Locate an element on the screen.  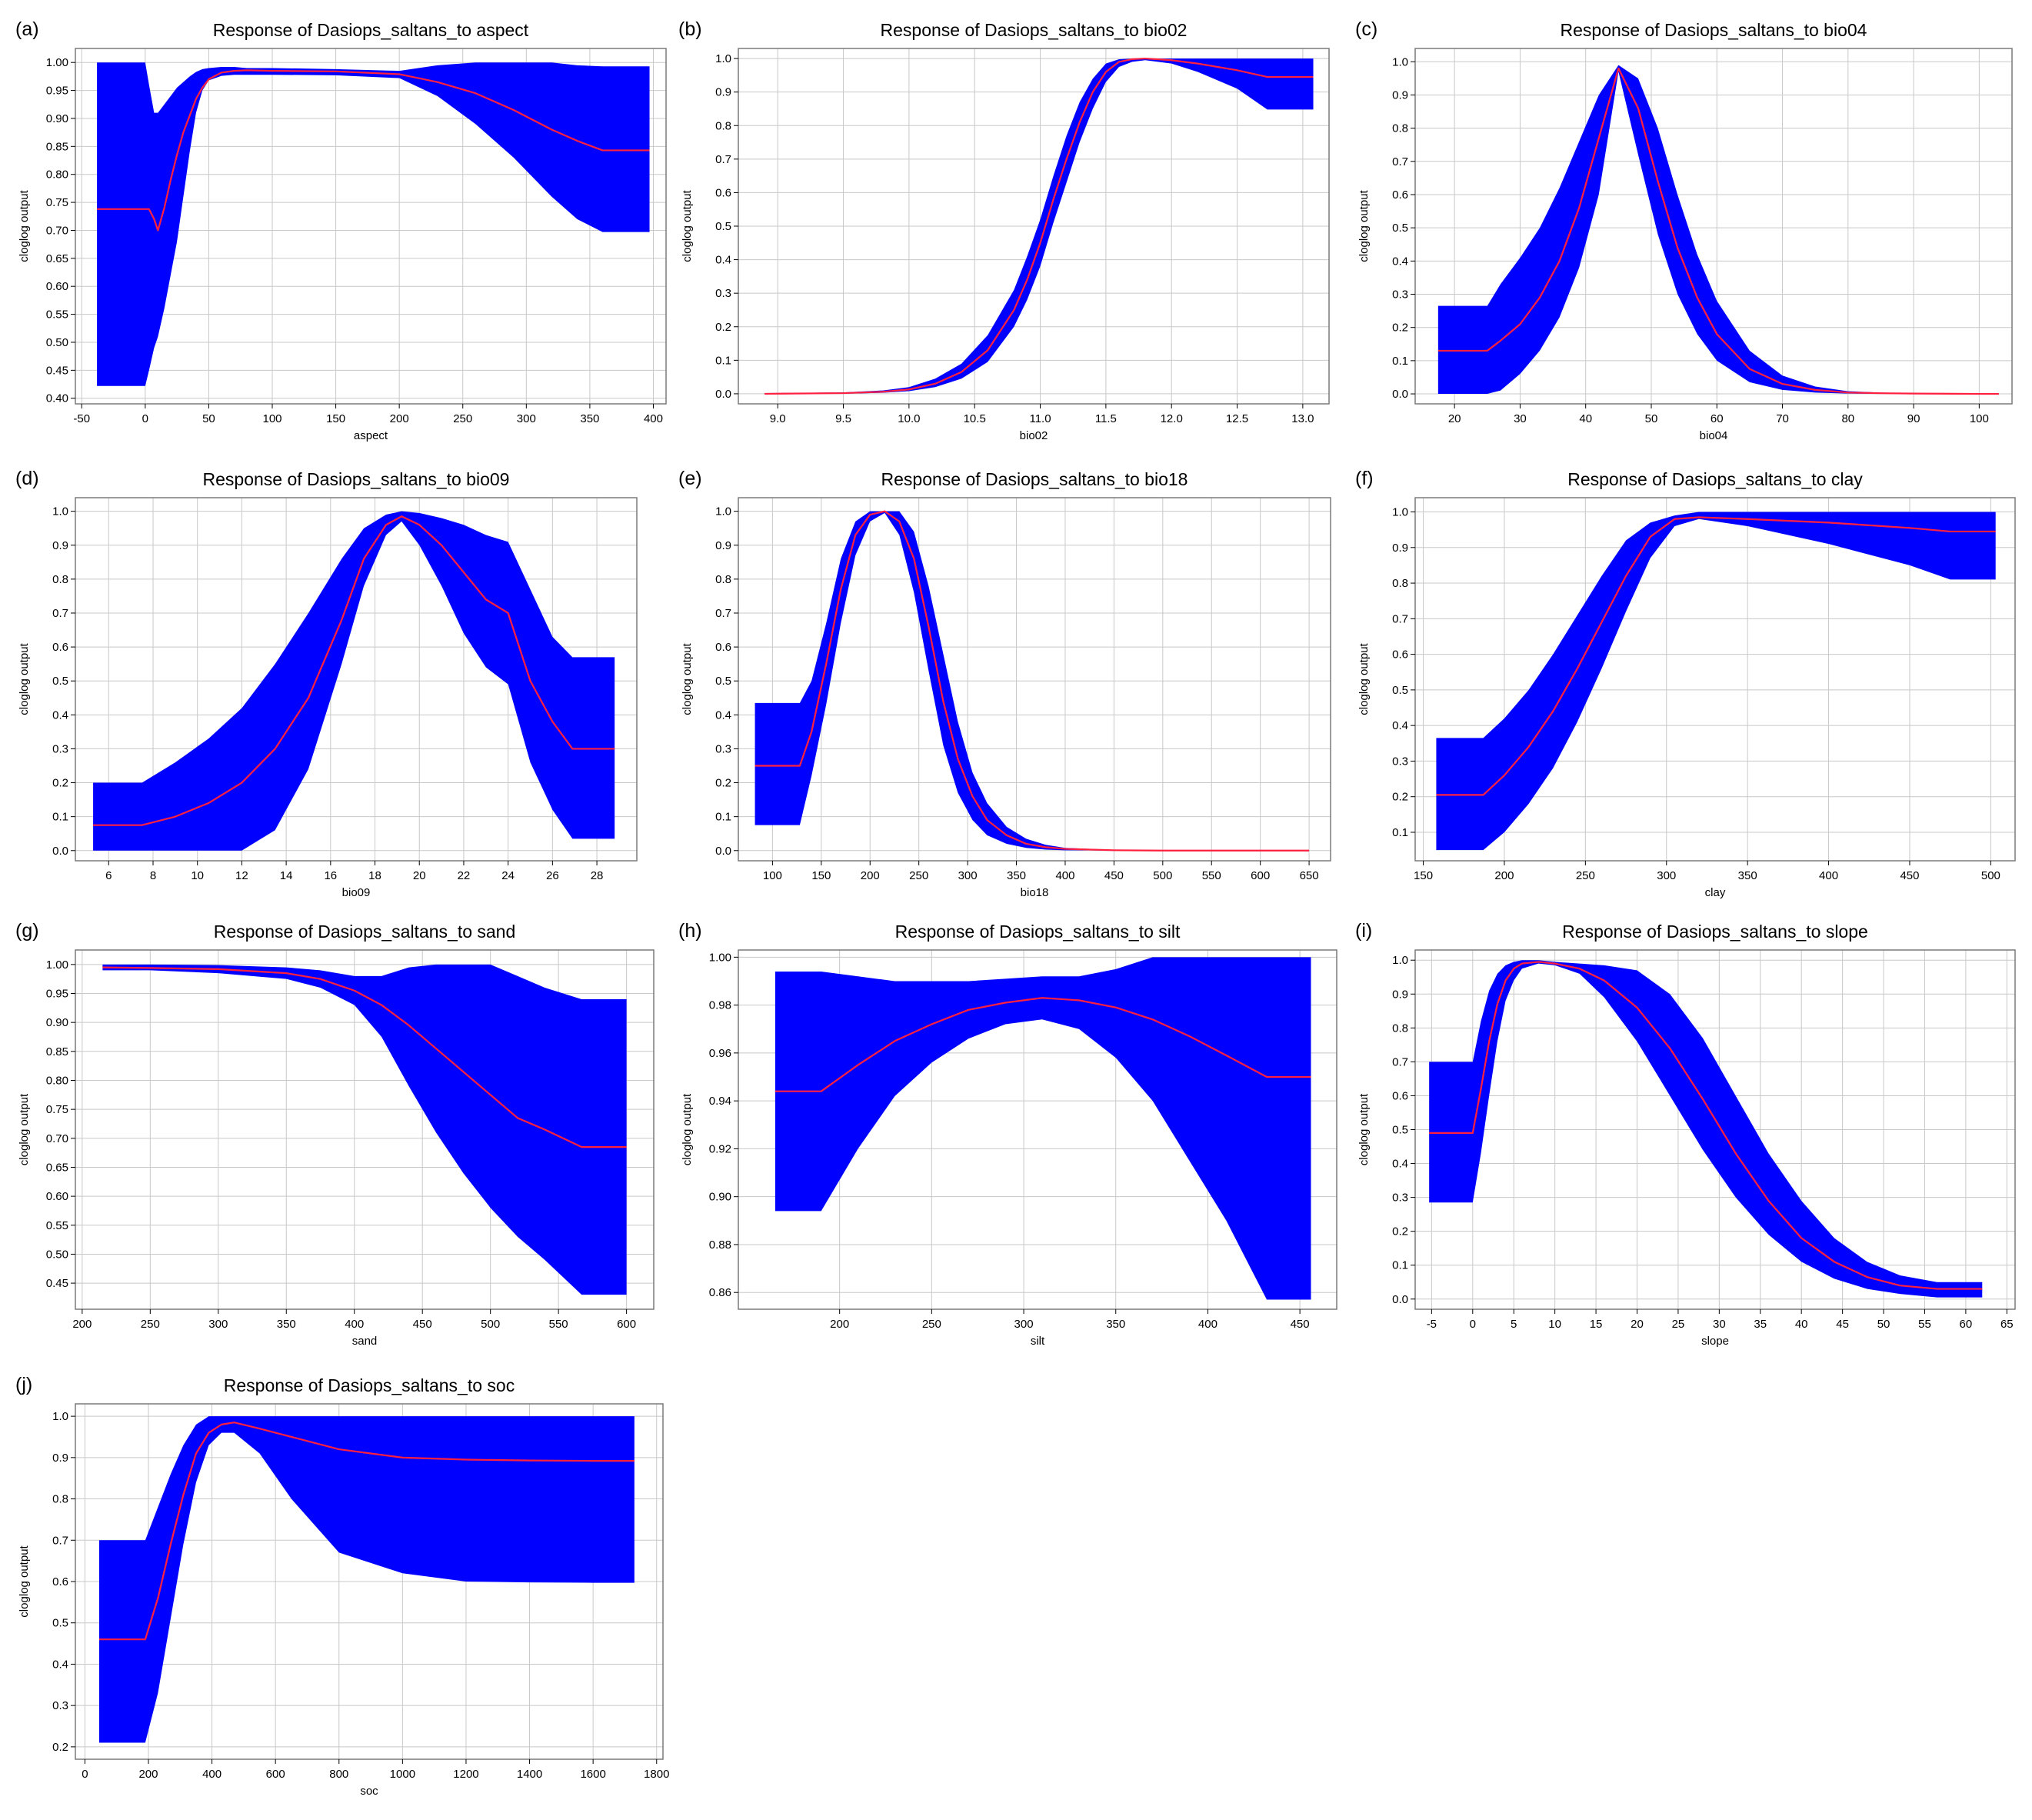
panel-label: (j) is located at coordinates (23, 1385).